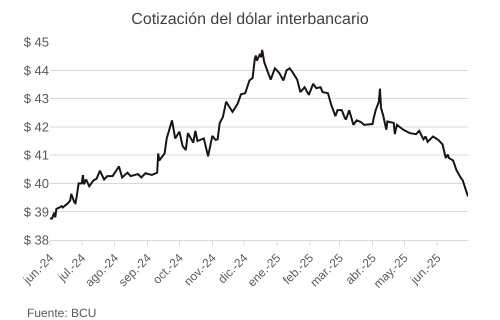 Image resolution: width=500 pixels, height=320 pixels. Describe the element at coordinates (36, 42) in the screenshot. I see `y-tick-label: $ 45` at that location.